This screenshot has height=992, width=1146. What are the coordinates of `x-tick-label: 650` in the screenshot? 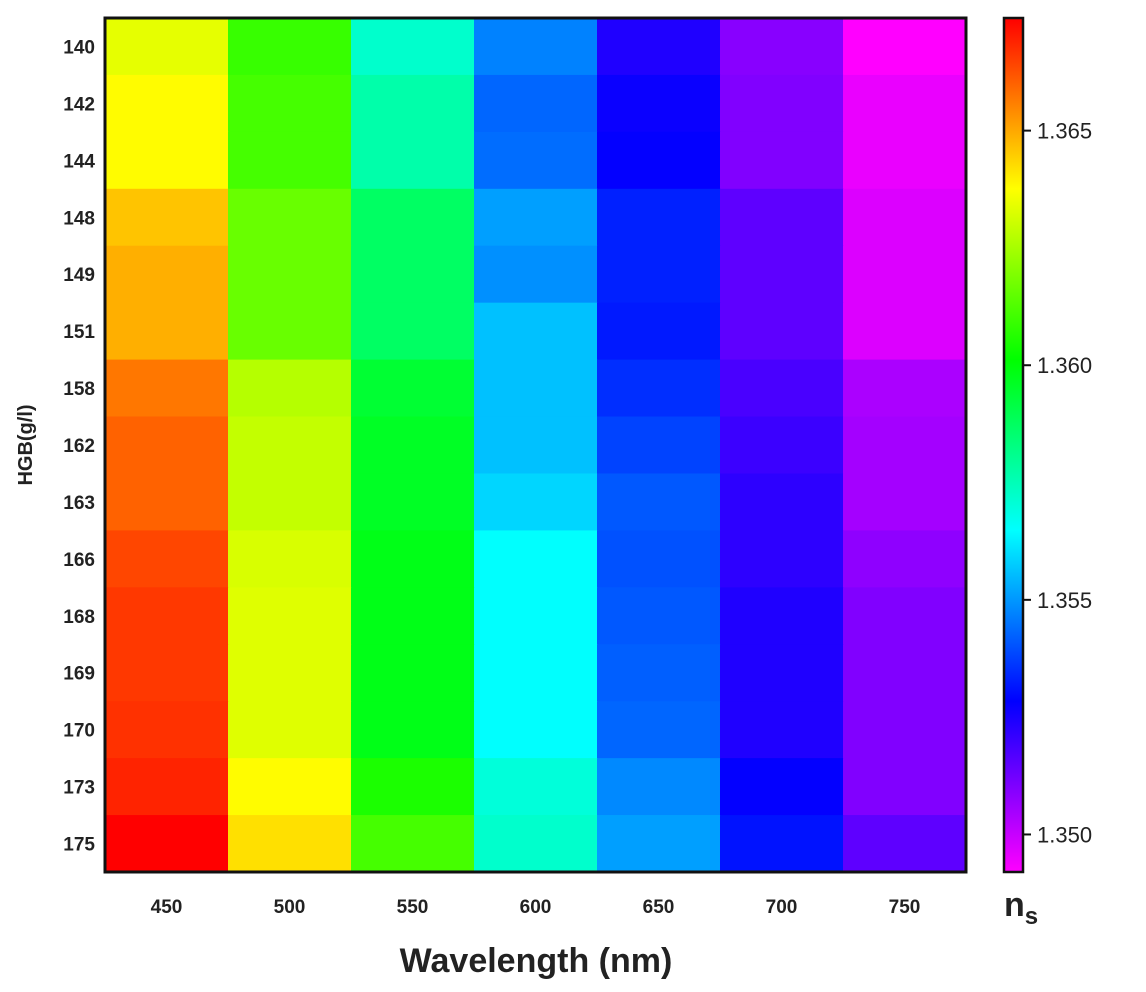 It's located at (659, 907).